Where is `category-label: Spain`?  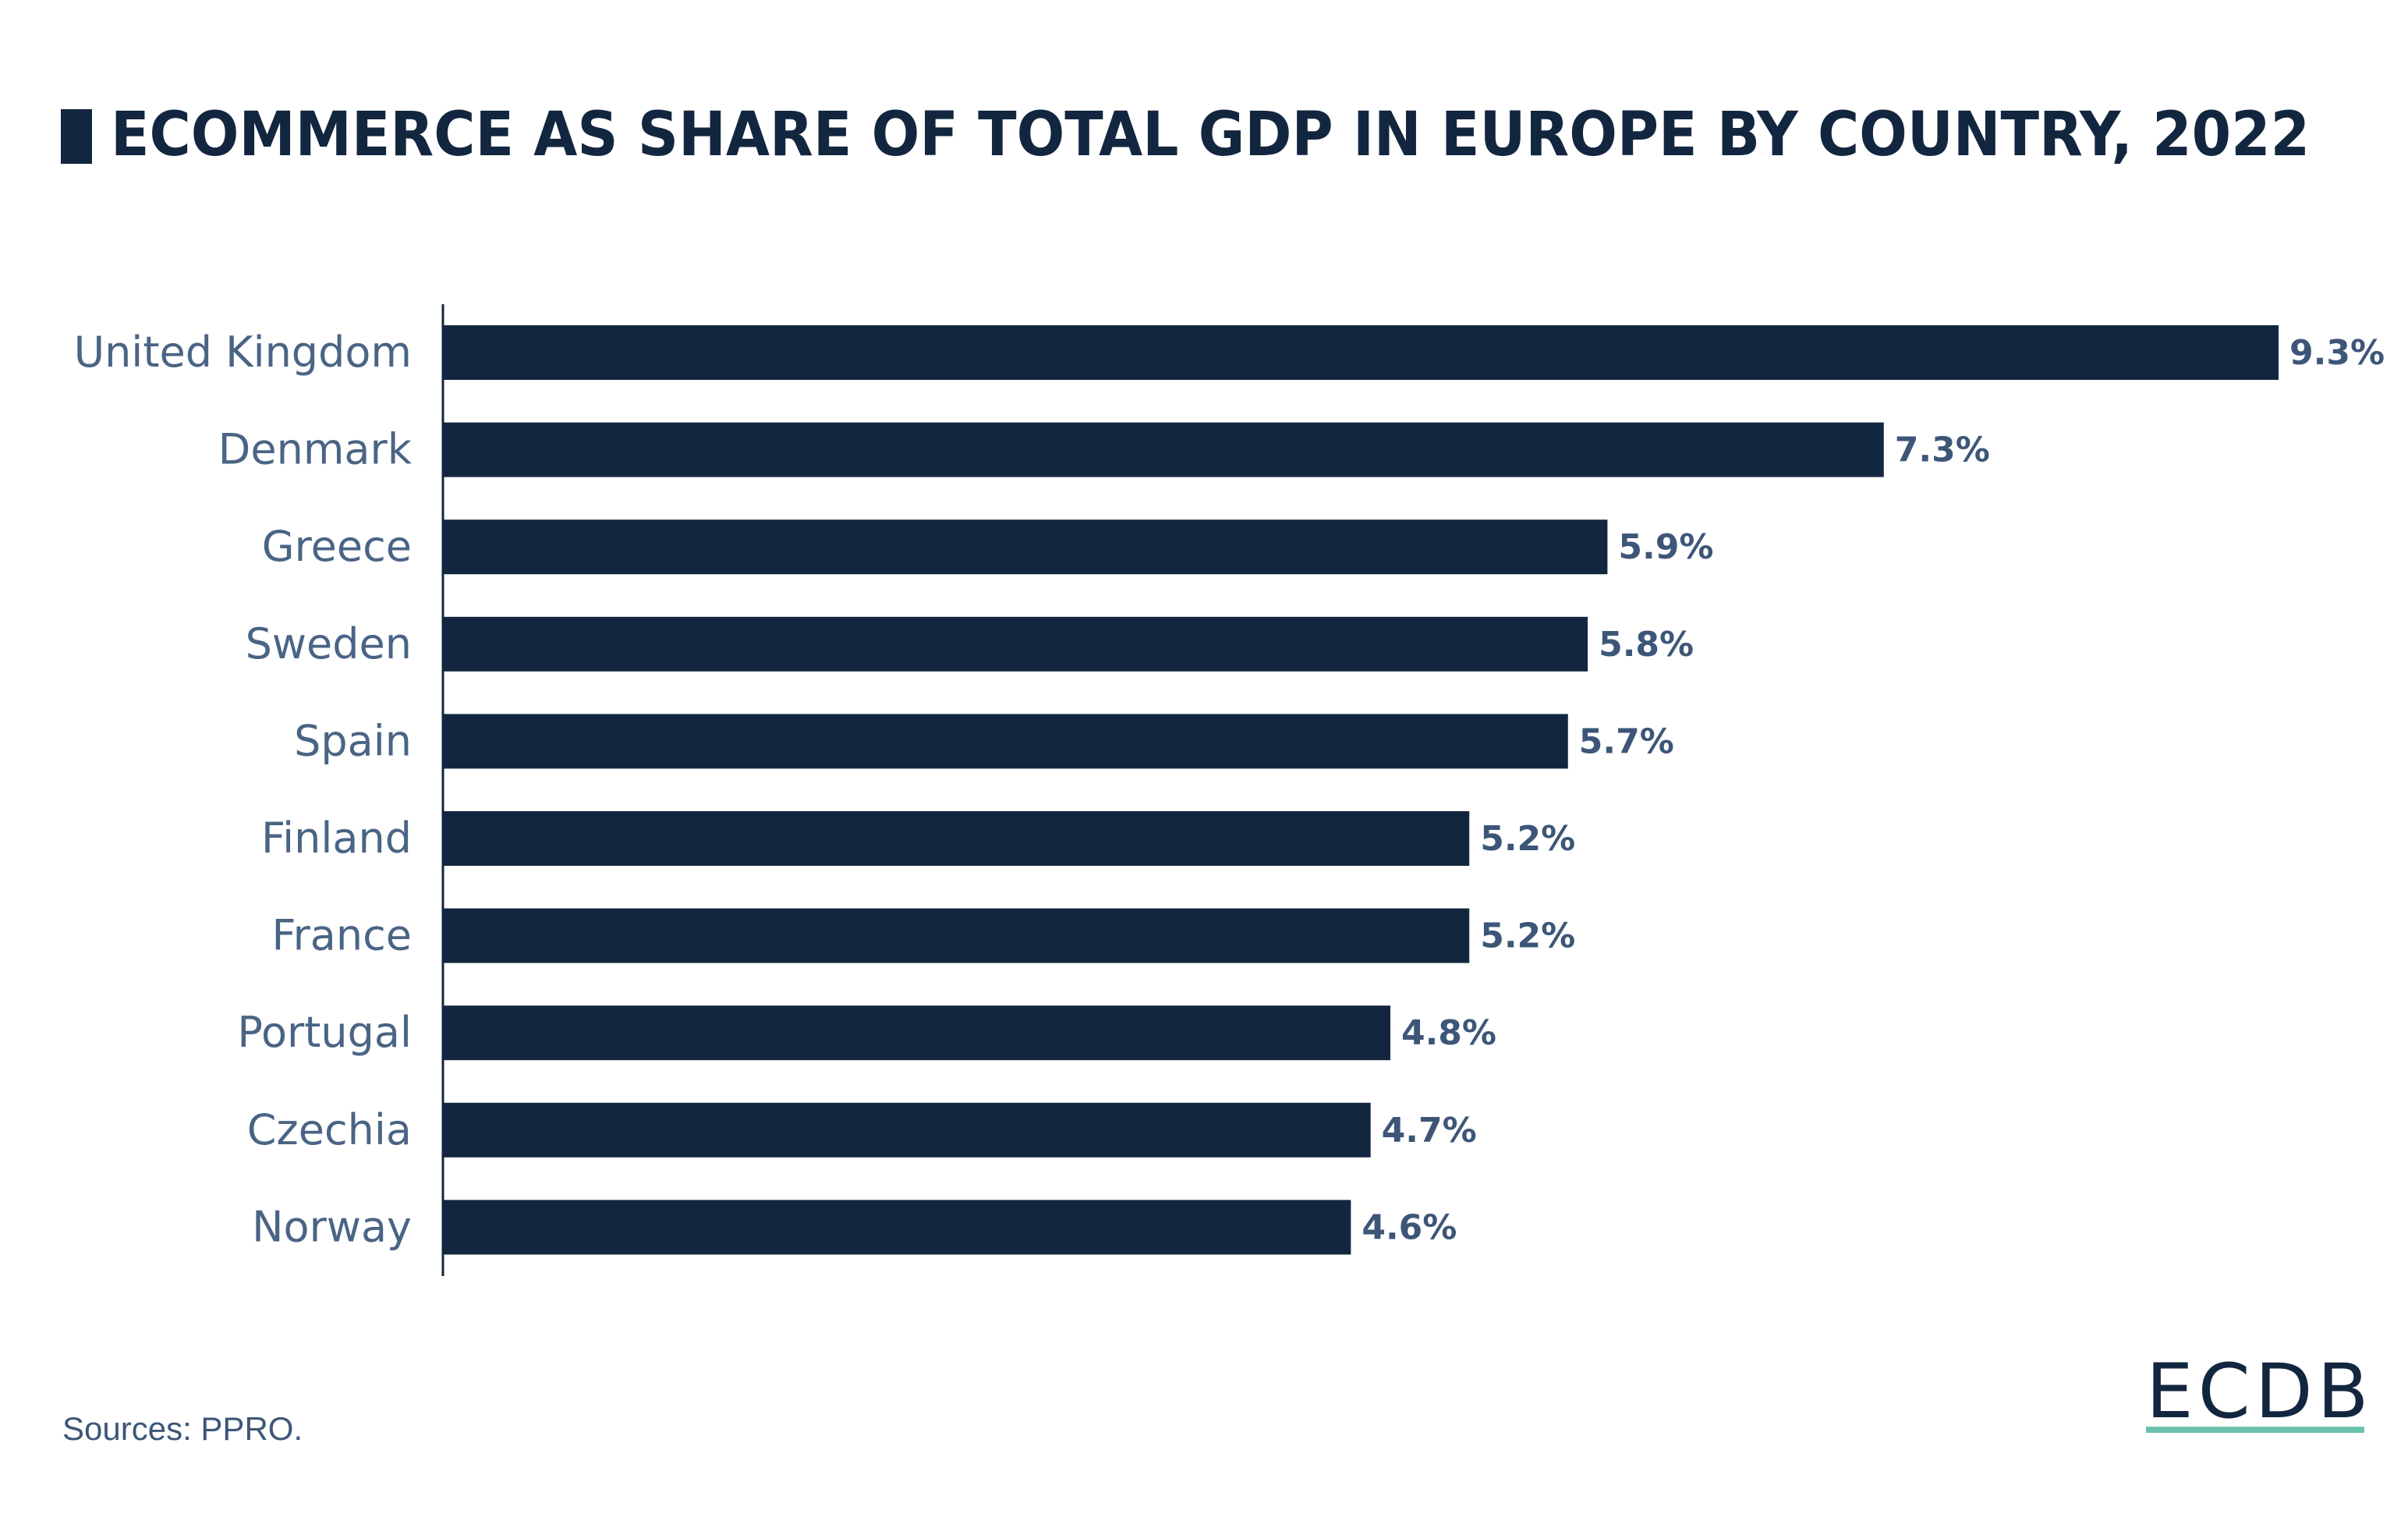
category-label: Spain is located at coordinates (353, 741).